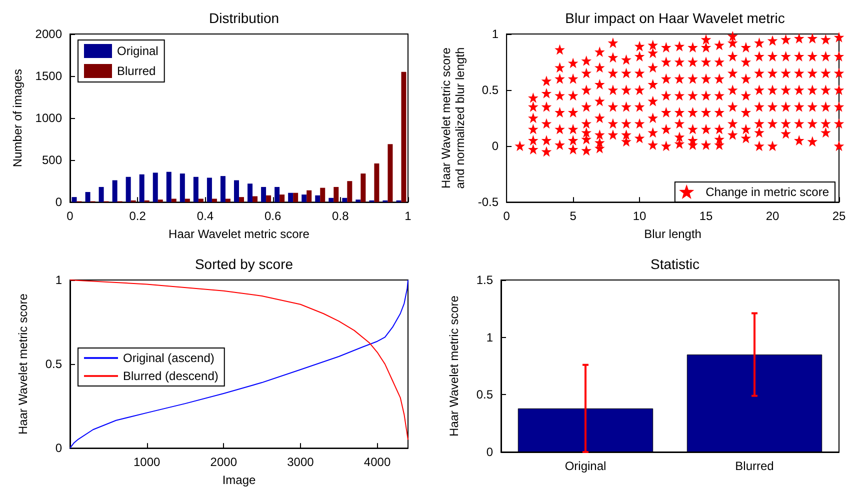 The image size is (861, 492). Describe the element at coordinates (168, 358) in the screenshot. I see `legend-label: Original (ascend)` at that location.